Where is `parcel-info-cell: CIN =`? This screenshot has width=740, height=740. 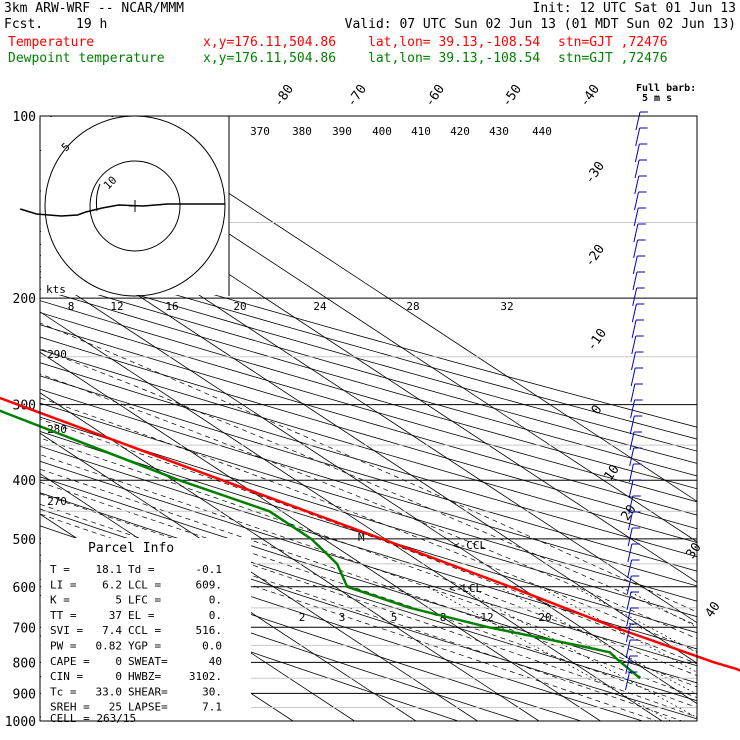 parcel-info-cell: CIN = is located at coordinates (66, 676).